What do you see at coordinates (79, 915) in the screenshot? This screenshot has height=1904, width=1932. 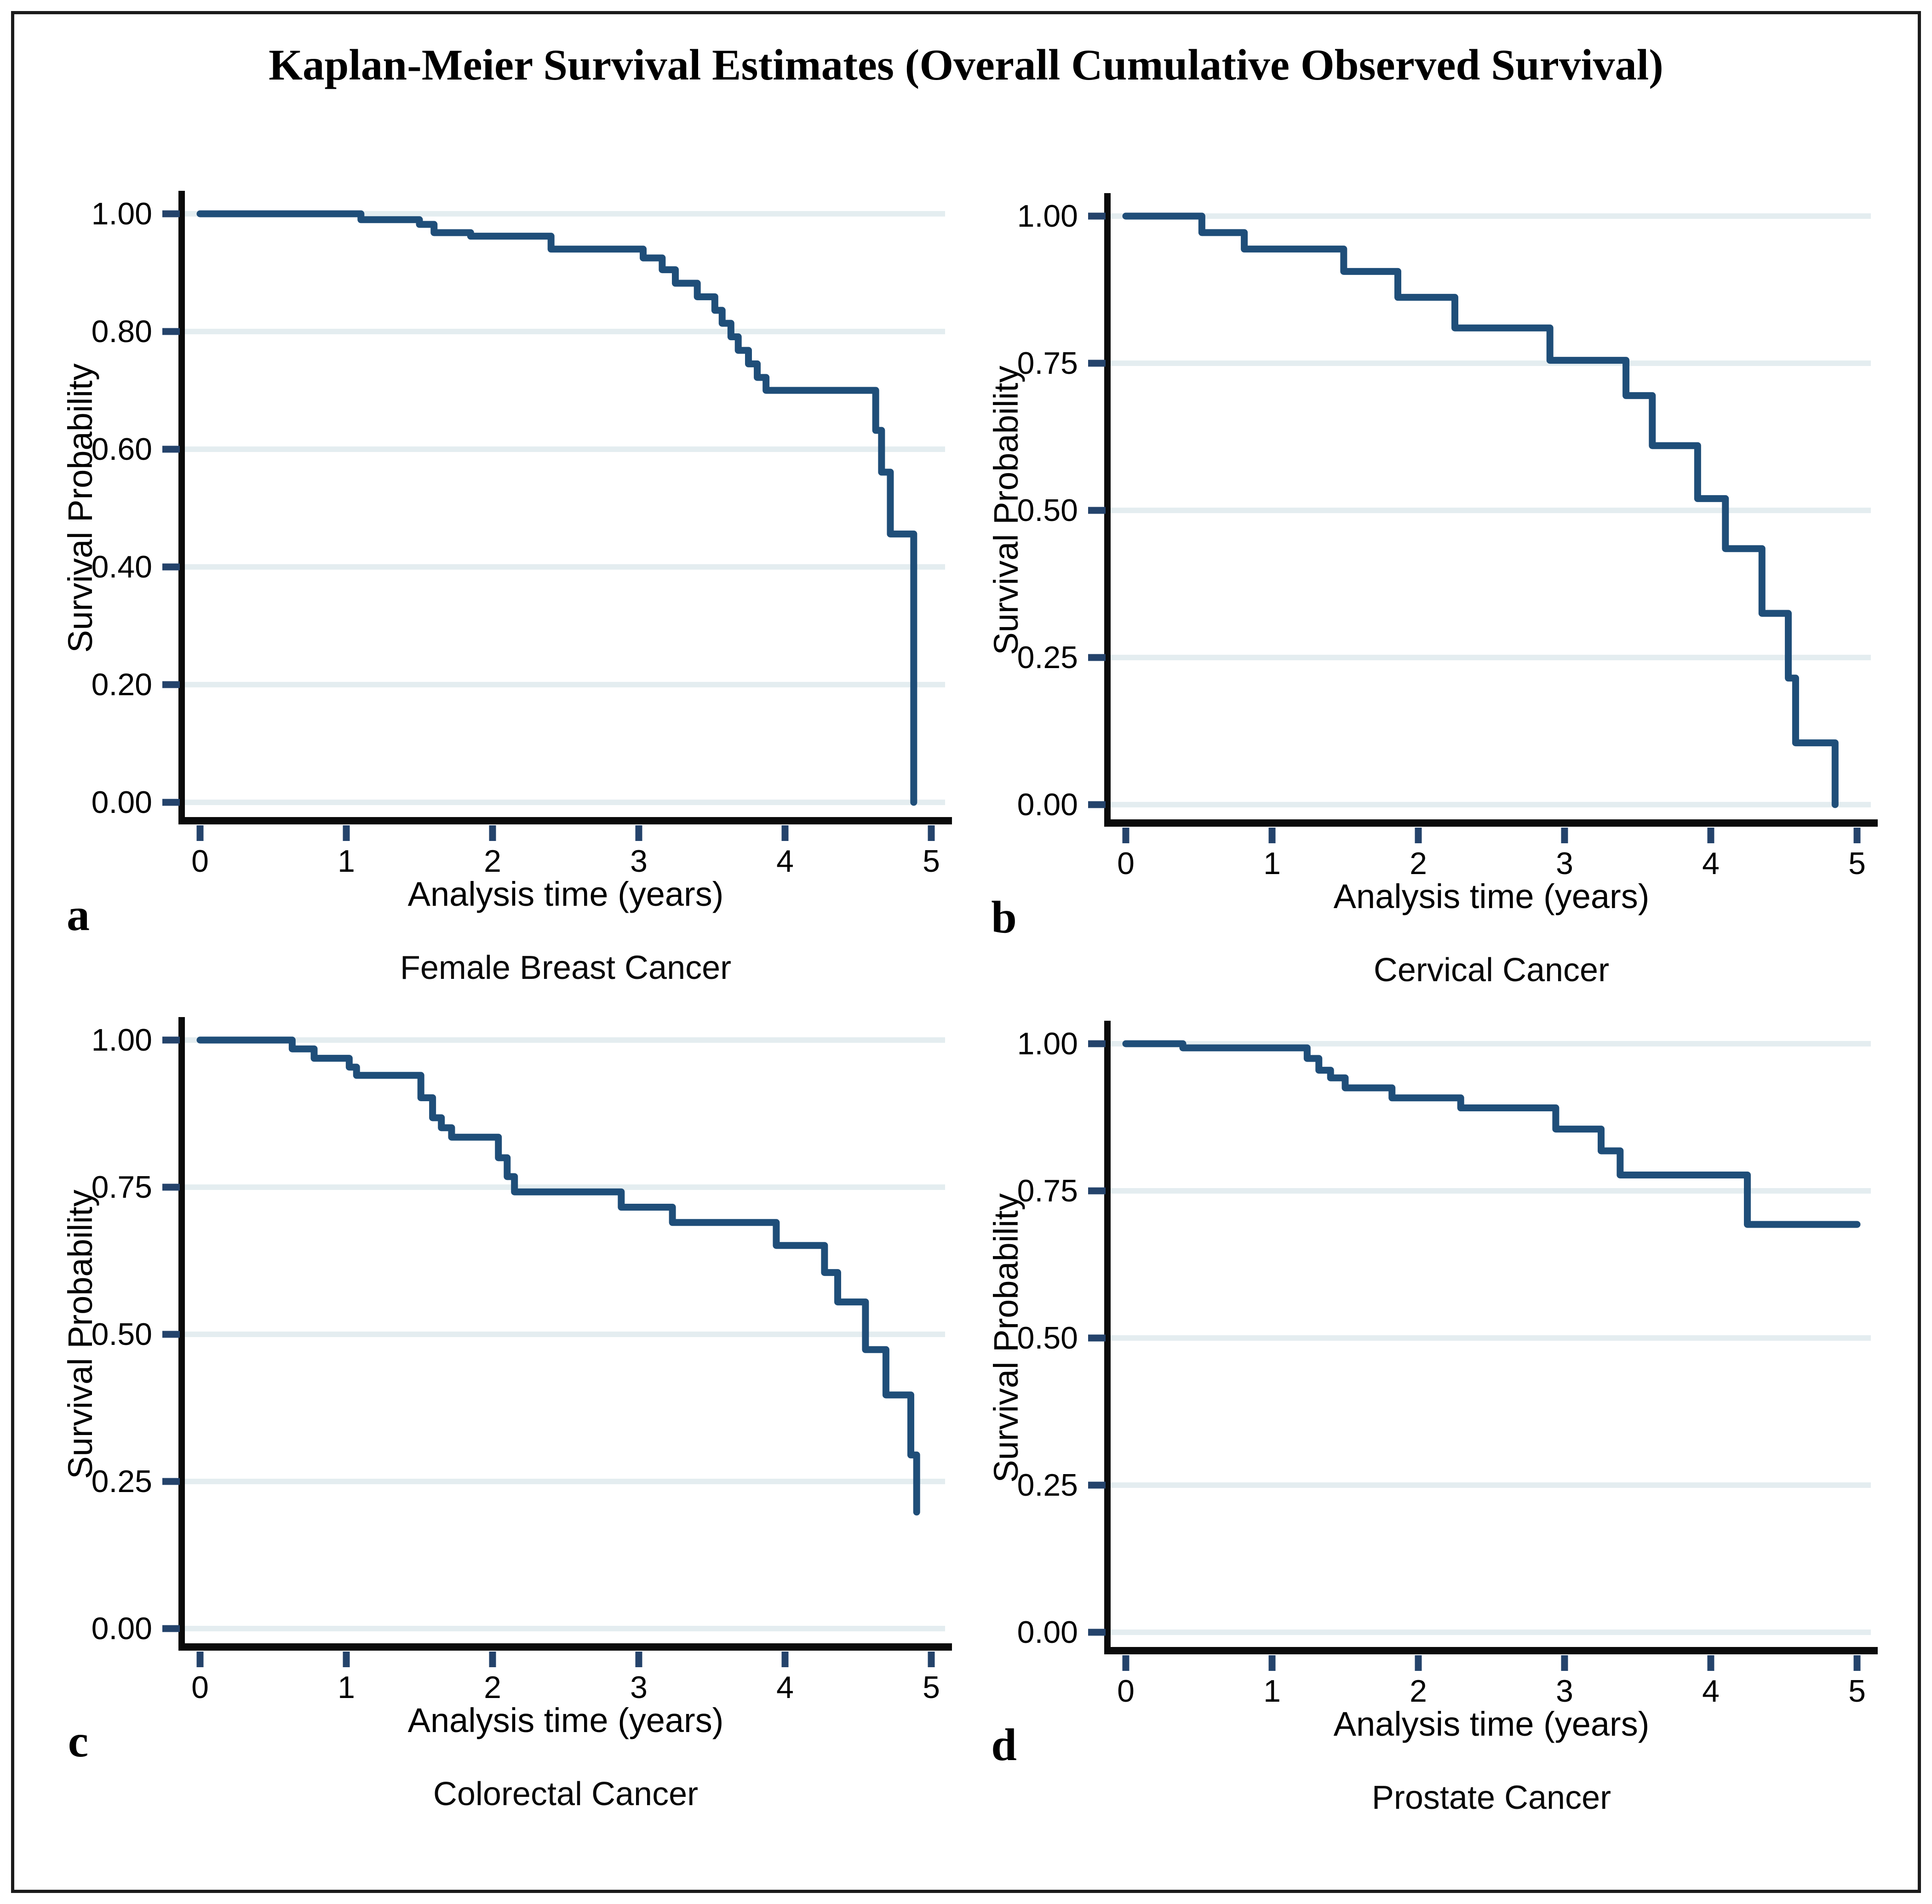 I see `panel-letter: a` at bounding box center [79, 915].